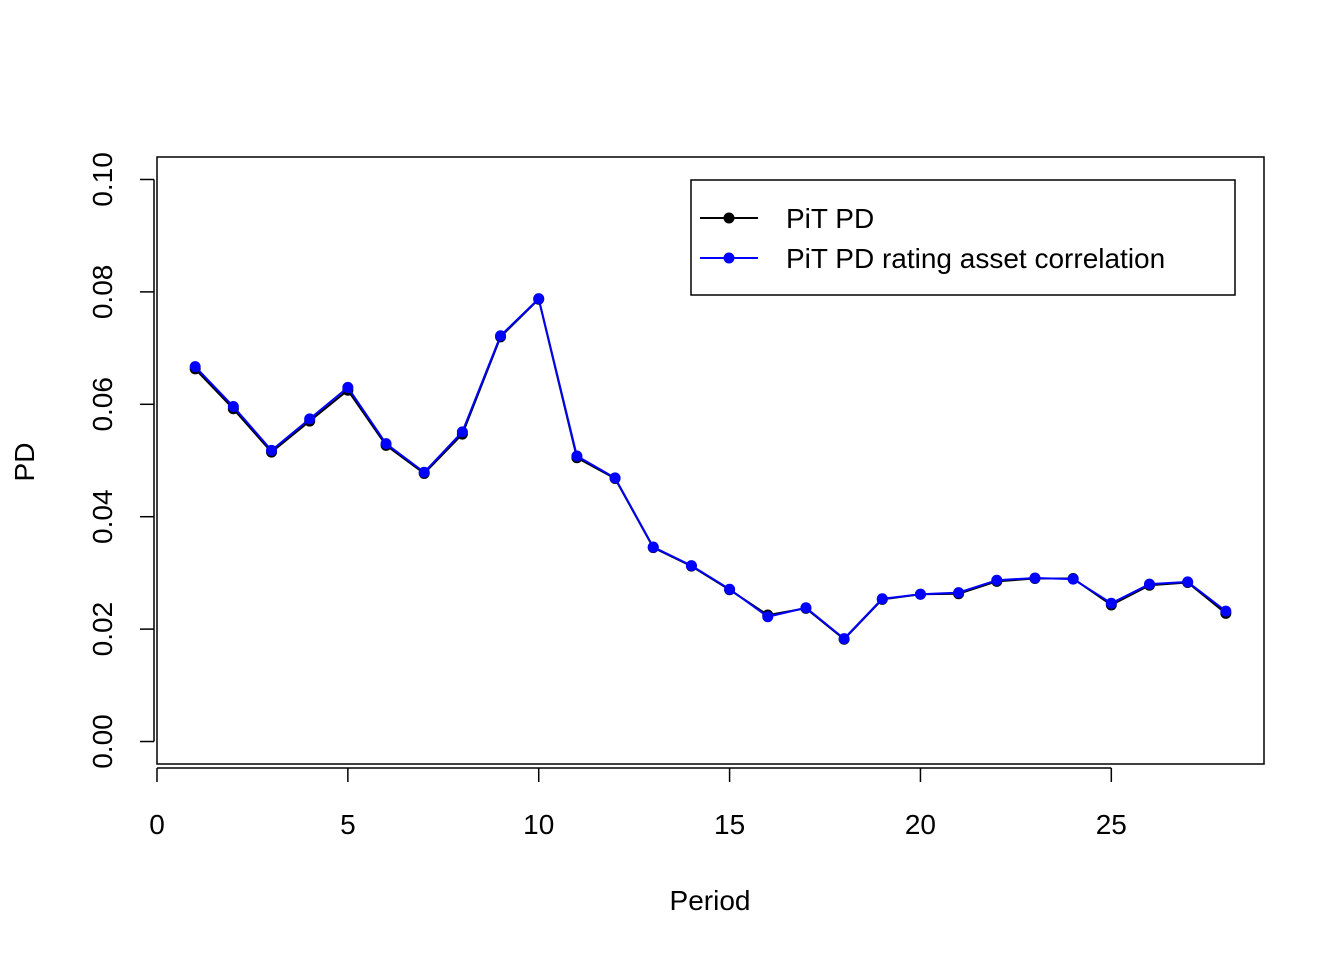 The height and width of the screenshot is (960, 1344). What do you see at coordinates (975, 258) in the screenshot?
I see `legend-label: PiT PD rating asset correlation` at bounding box center [975, 258].